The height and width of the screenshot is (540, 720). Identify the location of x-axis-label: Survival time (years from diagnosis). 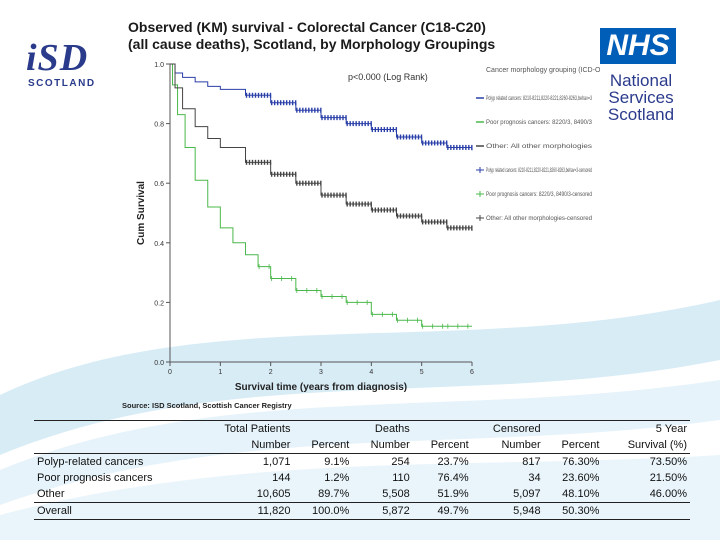
(321, 387).